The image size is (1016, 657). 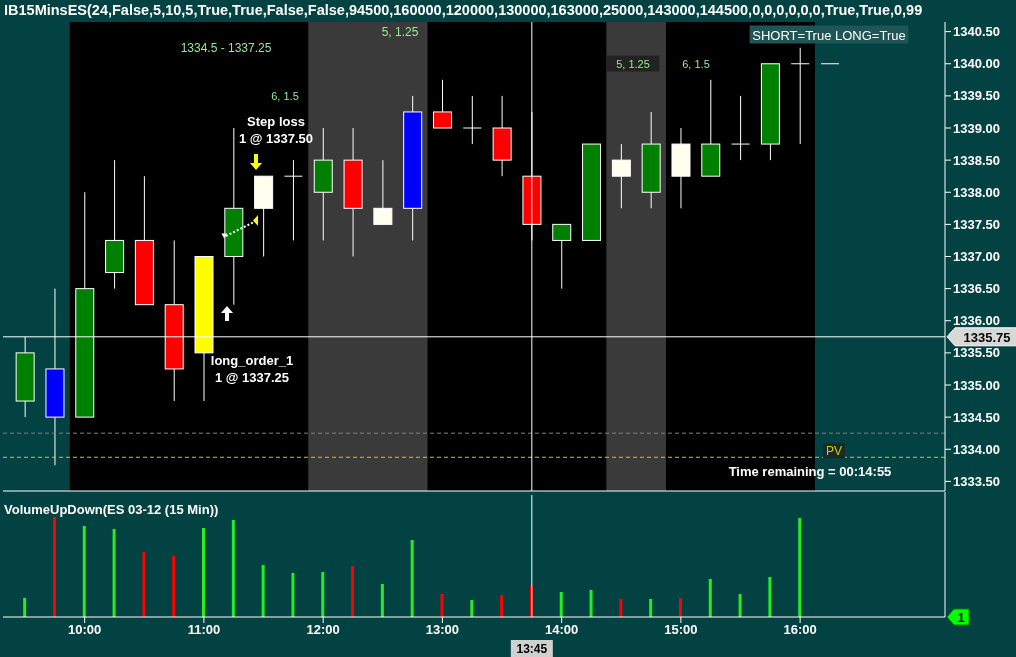 I want to click on y-tick-label: 1338.50, so click(x=976, y=160).